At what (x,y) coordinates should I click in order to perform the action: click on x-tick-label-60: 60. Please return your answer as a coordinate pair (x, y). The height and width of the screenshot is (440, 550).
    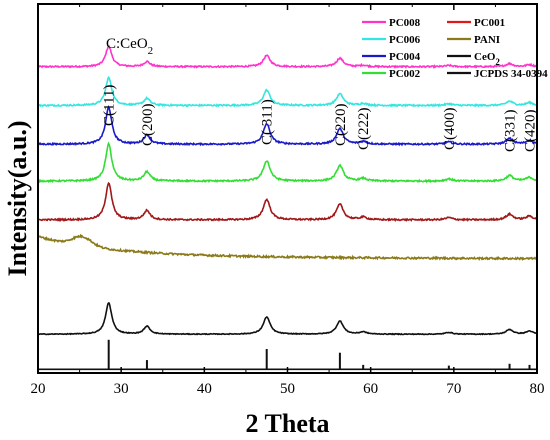
    Looking at the image, I should click on (370, 389).